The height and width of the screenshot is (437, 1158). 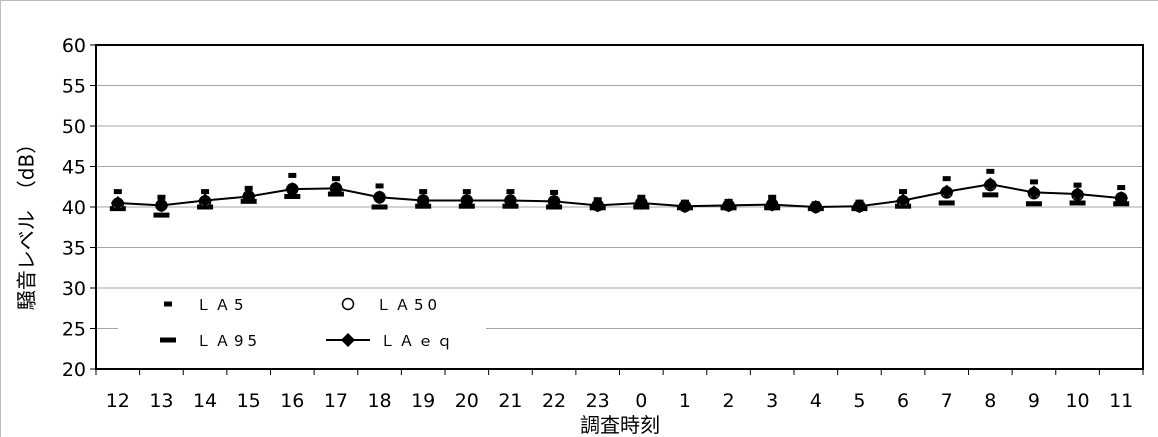 I want to click on legend-la5-symbol, so click(x=168, y=304).